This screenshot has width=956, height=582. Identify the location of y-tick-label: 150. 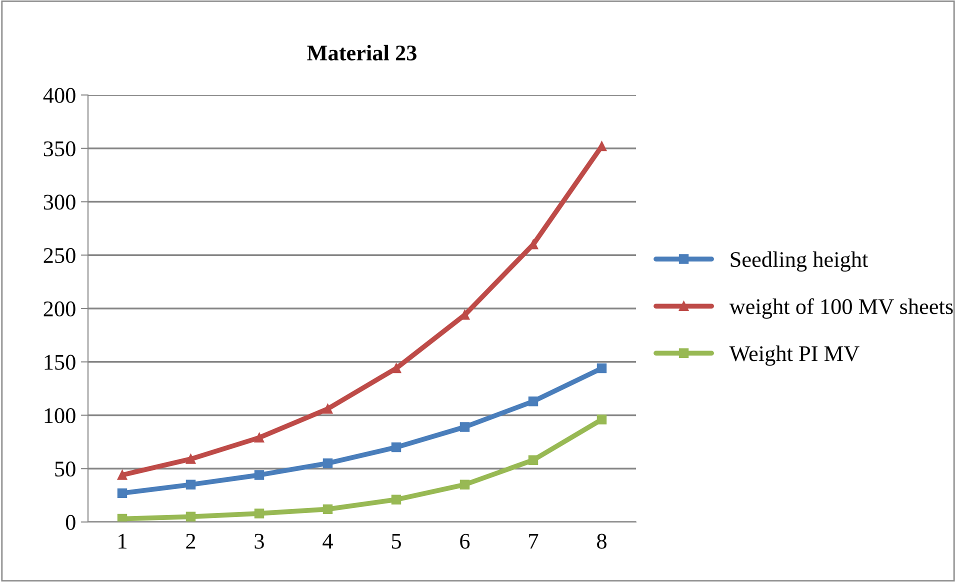
(60, 362).